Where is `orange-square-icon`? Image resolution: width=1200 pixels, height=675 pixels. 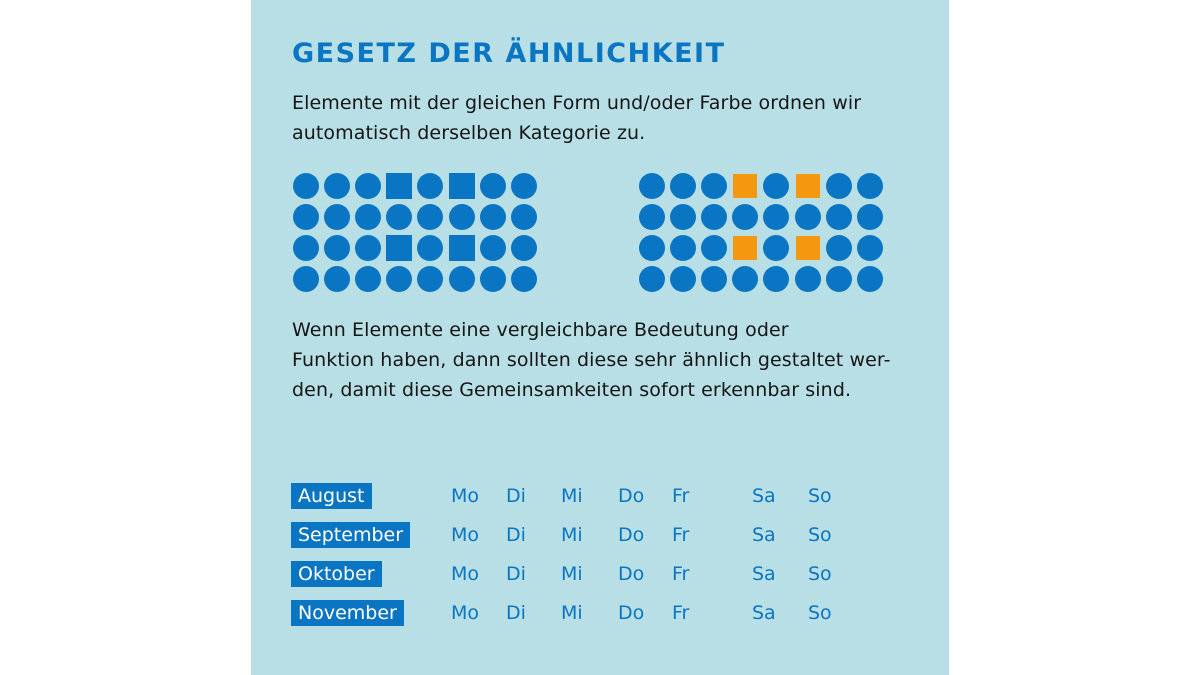
orange-square-icon is located at coordinates (745, 185).